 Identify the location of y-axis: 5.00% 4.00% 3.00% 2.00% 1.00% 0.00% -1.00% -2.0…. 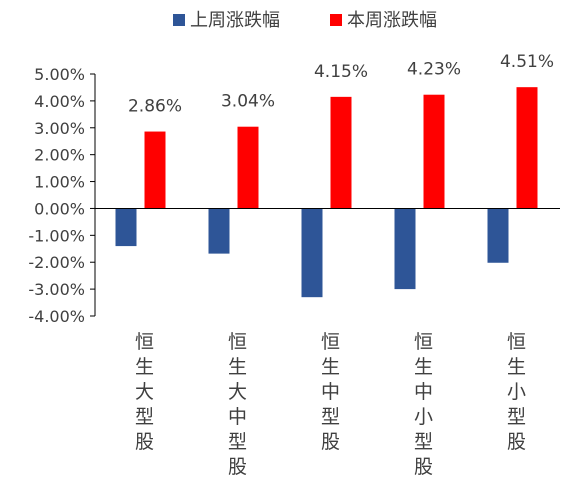
(62, 195).